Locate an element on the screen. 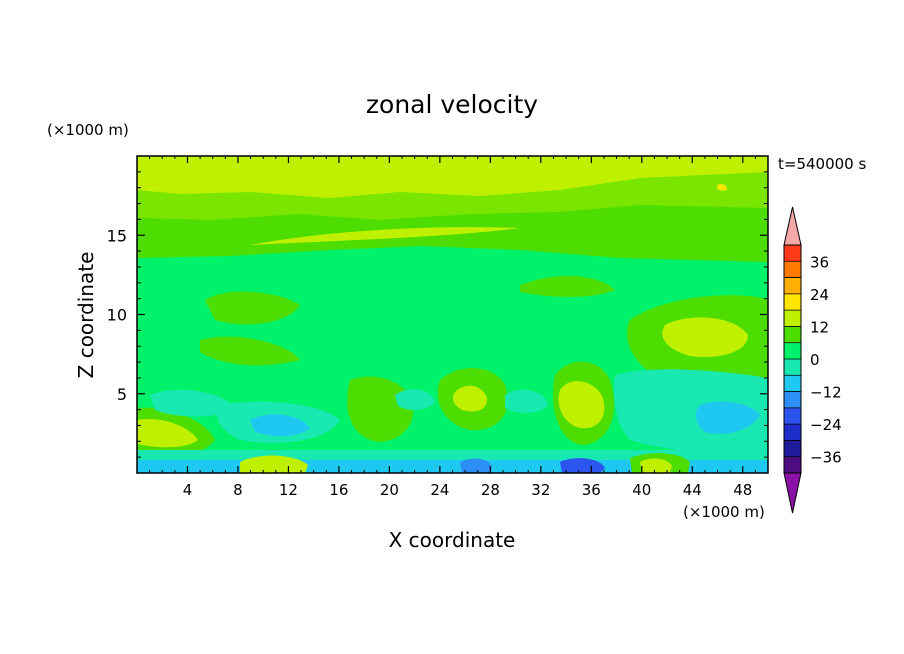 The width and height of the screenshot is (904, 654). time-label: t=540000 s is located at coordinates (822, 164).